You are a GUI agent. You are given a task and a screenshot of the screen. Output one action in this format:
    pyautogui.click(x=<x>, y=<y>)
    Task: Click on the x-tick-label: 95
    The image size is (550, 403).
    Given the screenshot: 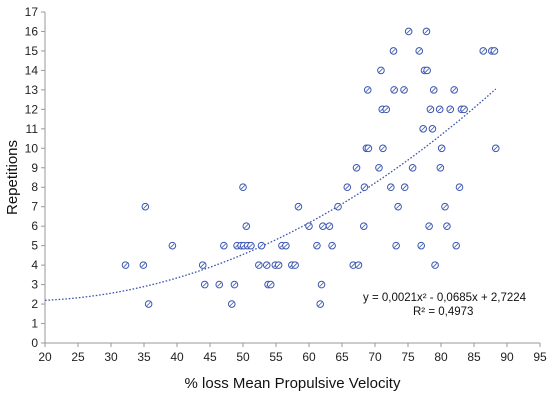 What is the action you would take?
    pyautogui.click(x=540, y=357)
    